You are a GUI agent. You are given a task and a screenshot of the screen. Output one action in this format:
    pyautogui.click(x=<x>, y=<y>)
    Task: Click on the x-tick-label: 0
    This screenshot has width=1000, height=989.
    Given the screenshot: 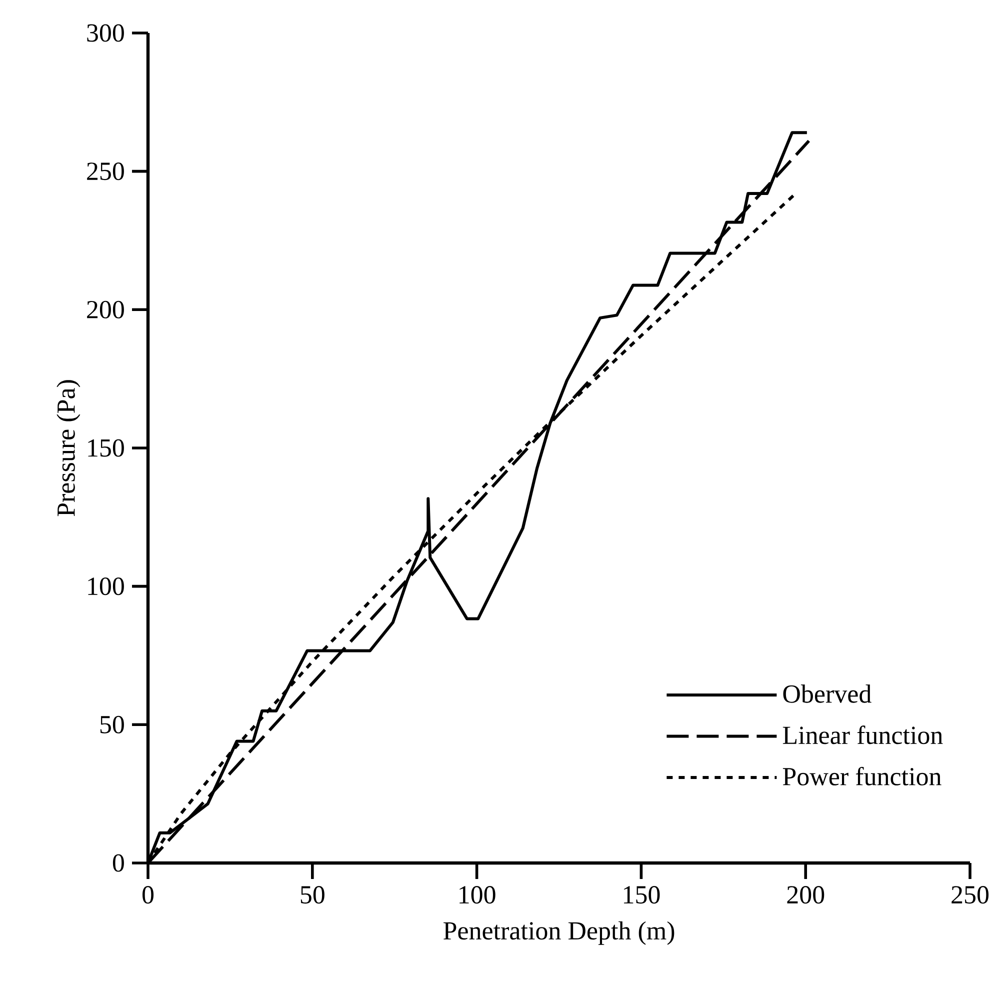 What is the action you would take?
    pyautogui.click(x=148, y=895)
    